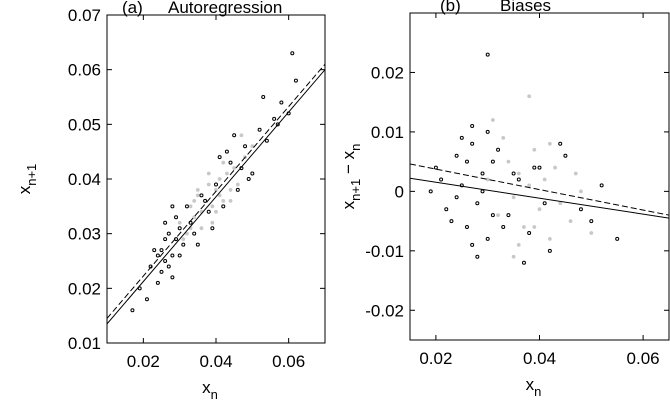  I want to click on x-axis-label: xn, so click(210, 390).